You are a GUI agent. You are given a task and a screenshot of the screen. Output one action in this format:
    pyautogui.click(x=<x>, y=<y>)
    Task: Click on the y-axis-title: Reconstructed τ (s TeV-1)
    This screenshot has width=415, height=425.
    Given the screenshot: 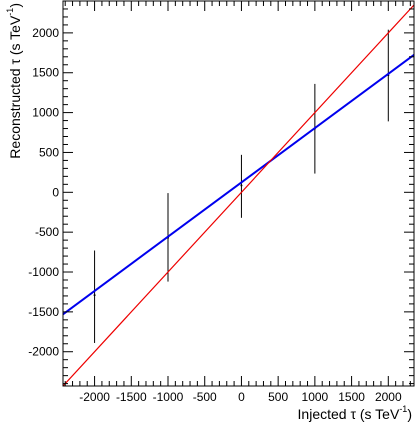 What is the action you would take?
    pyautogui.click(x=14, y=81)
    